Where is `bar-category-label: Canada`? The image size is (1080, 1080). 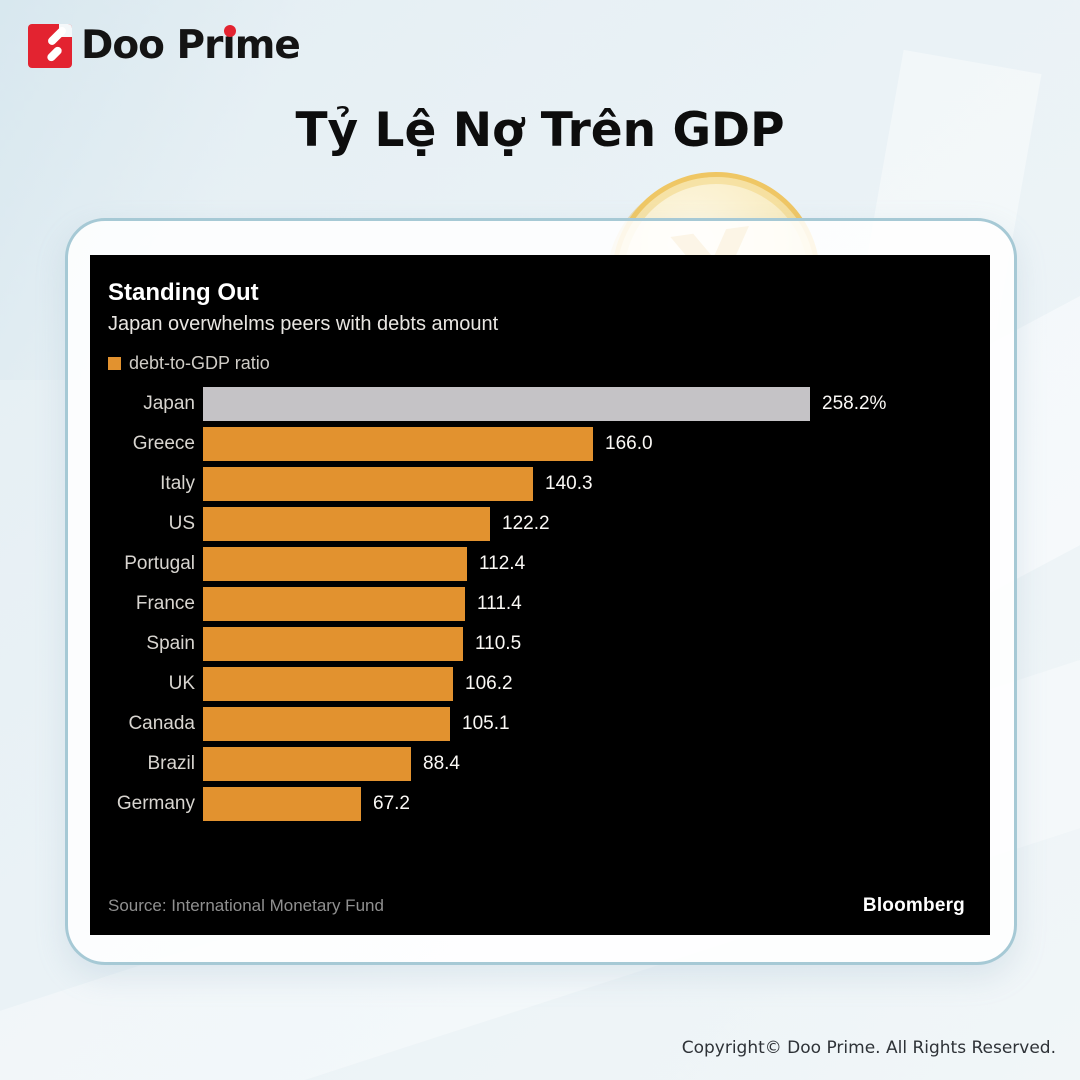
bar-category-label: Canada is located at coordinates (161, 723).